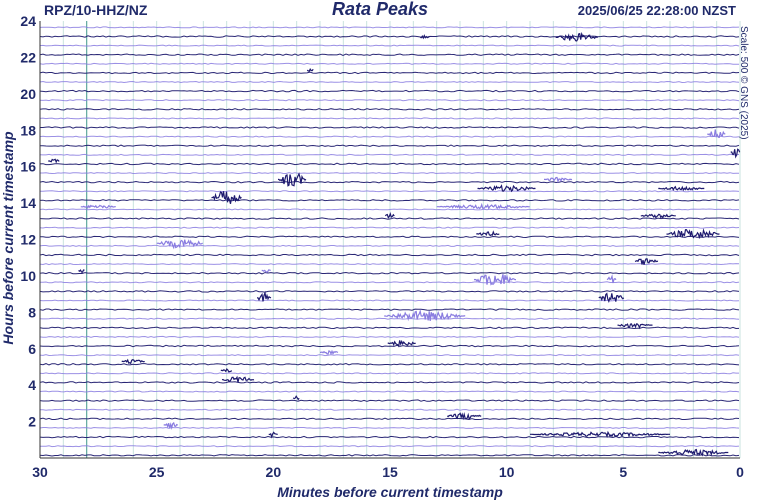 The width and height of the screenshot is (760, 500). Describe the element at coordinates (28, 94) in the screenshot. I see `y-tick-label: 20` at that location.